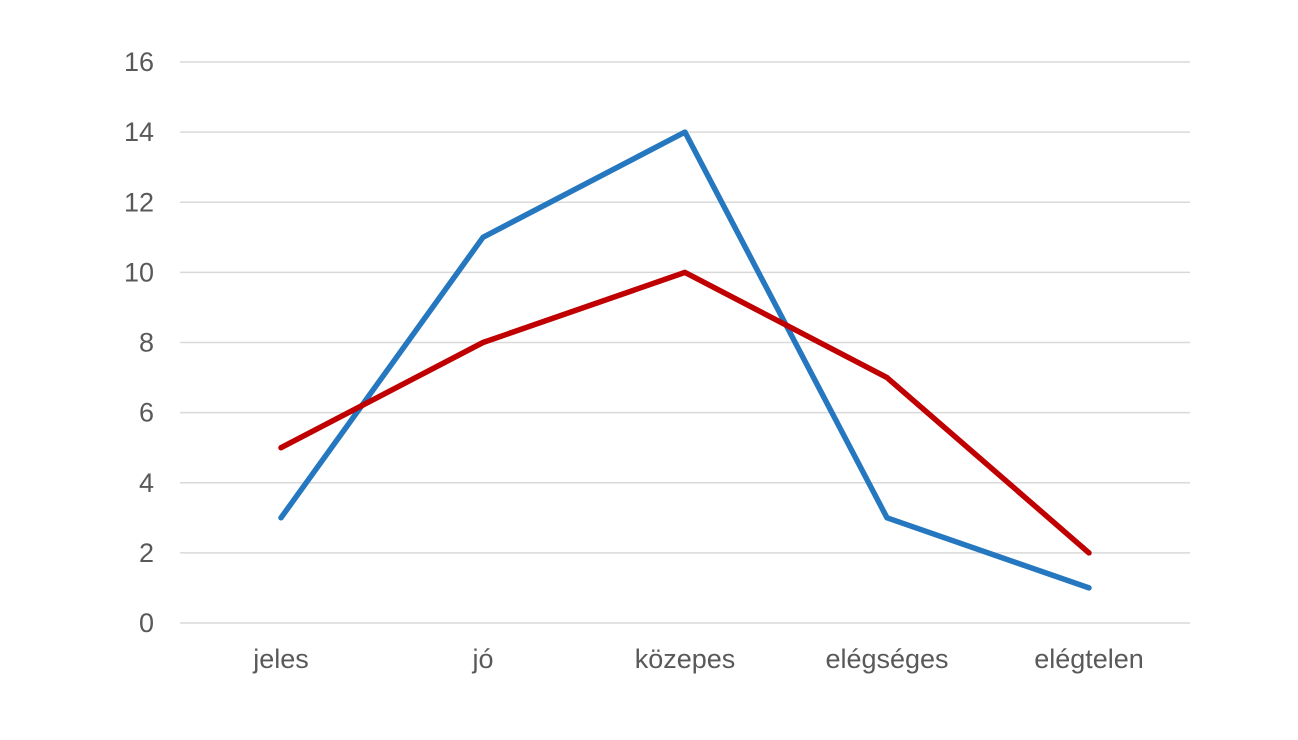 The height and width of the screenshot is (740, 1298). Describe the element at coordinates (886, 659) in the screenshot. I see `x-axis-label: elégséges` at that location.